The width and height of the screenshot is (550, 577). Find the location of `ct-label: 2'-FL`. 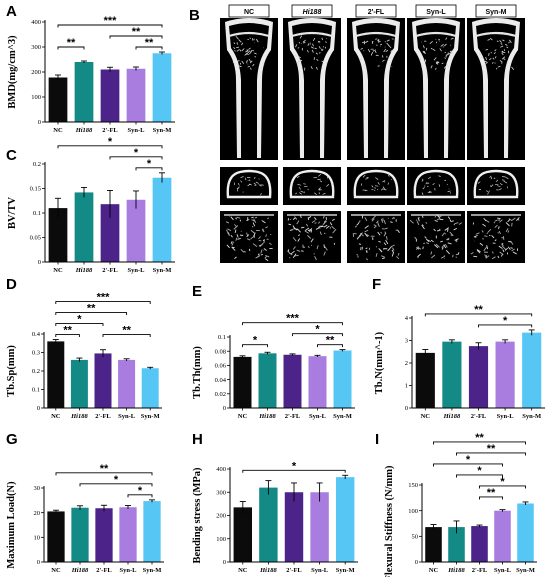

ct-label: 2'-FL is located at coordinates (376, 12).